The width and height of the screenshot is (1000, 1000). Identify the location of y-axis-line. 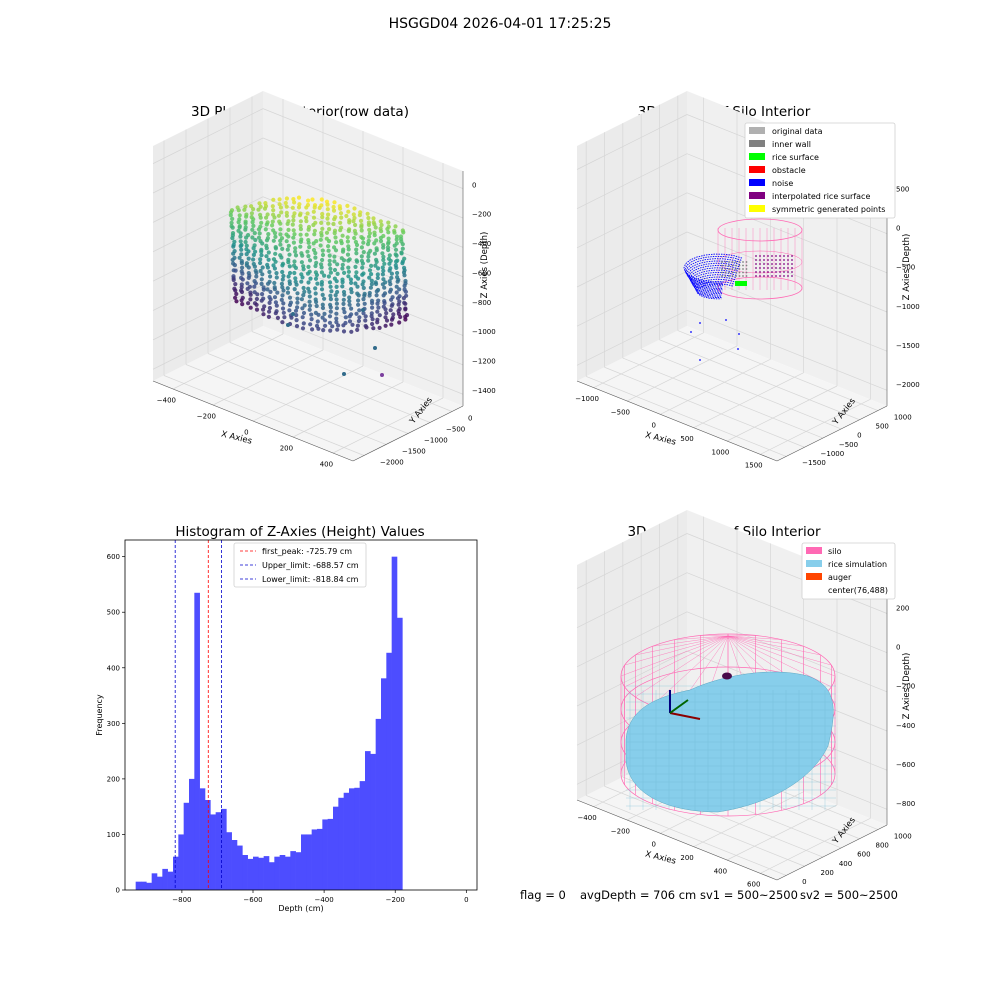
(832, 433).